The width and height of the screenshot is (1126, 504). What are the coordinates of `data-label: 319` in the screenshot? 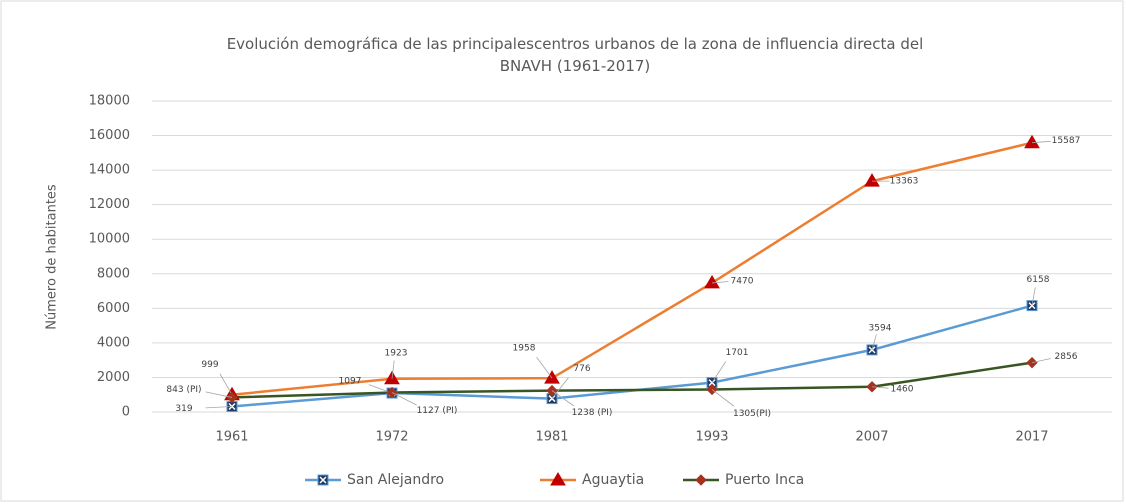 It's located at (183, 409).